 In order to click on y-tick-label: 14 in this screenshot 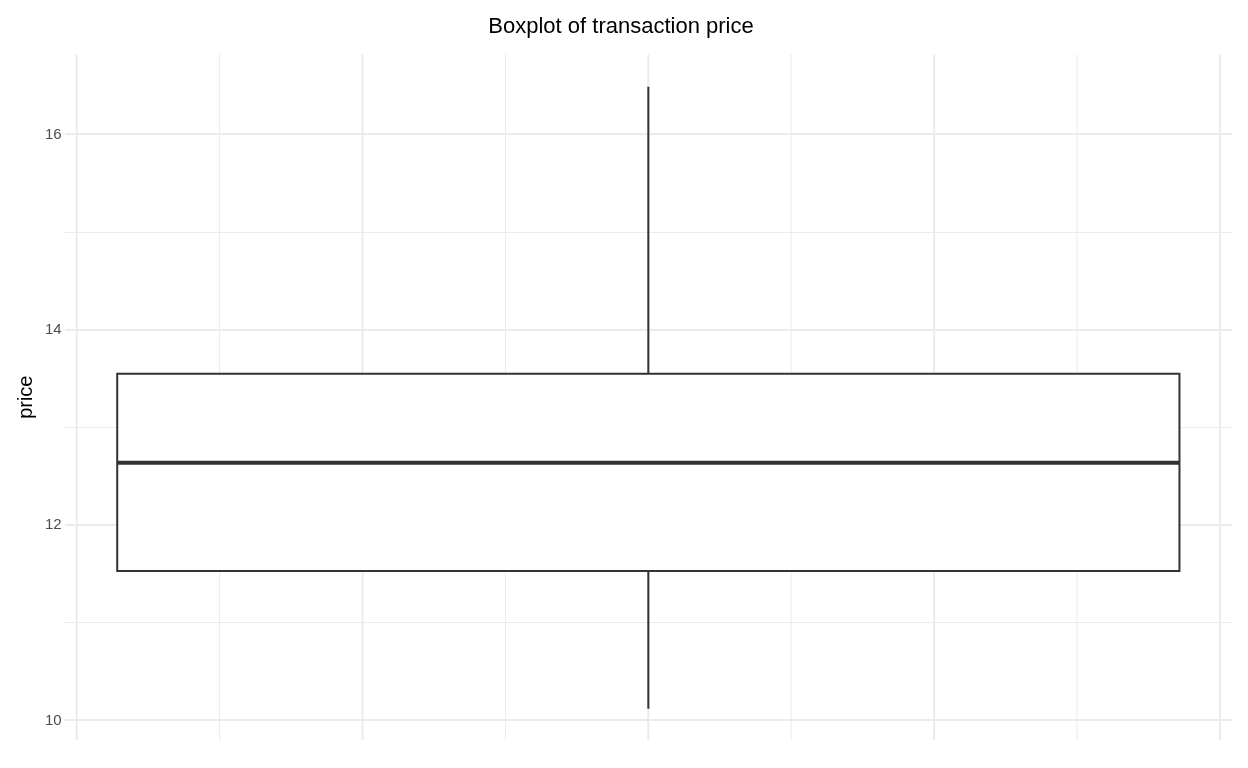, I will do `click(53, 328)`.